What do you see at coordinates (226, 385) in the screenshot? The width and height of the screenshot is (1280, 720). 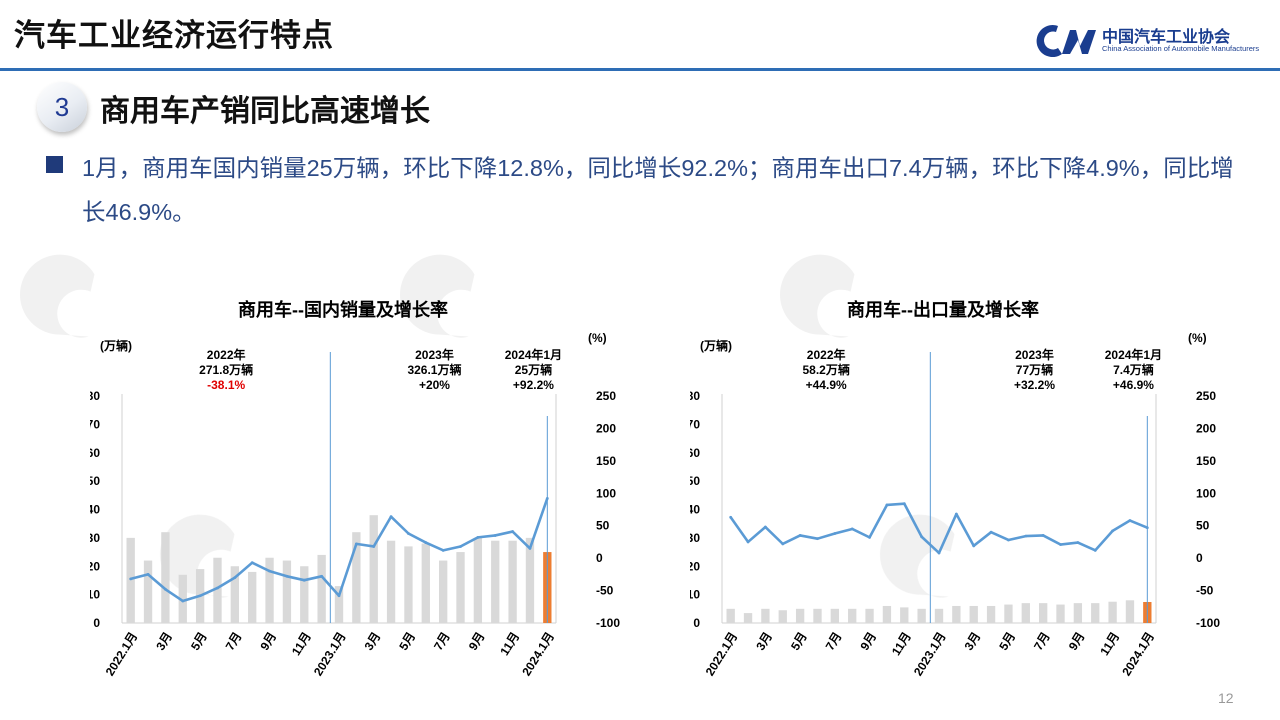 I see `period-annotation-text: -38.1%` at bounding box center [226, 385].